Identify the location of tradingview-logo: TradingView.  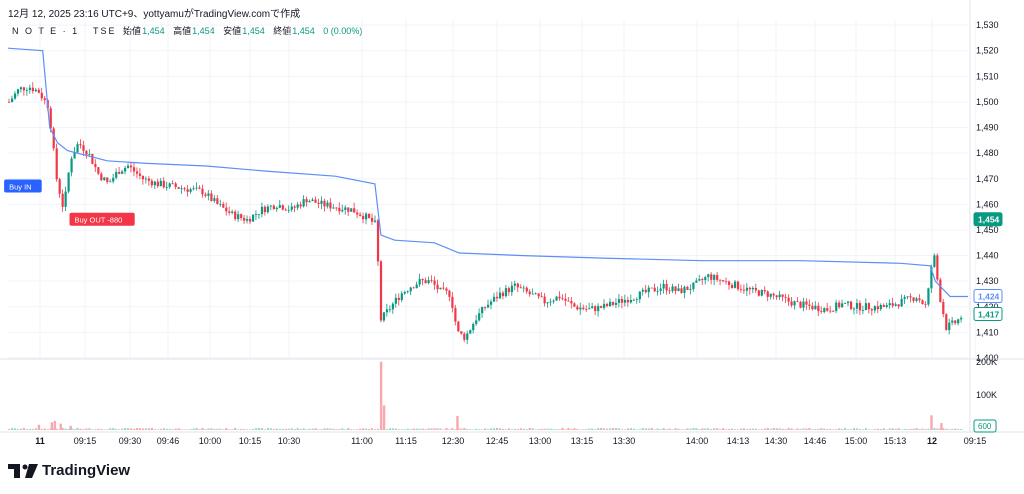
(69, 470).